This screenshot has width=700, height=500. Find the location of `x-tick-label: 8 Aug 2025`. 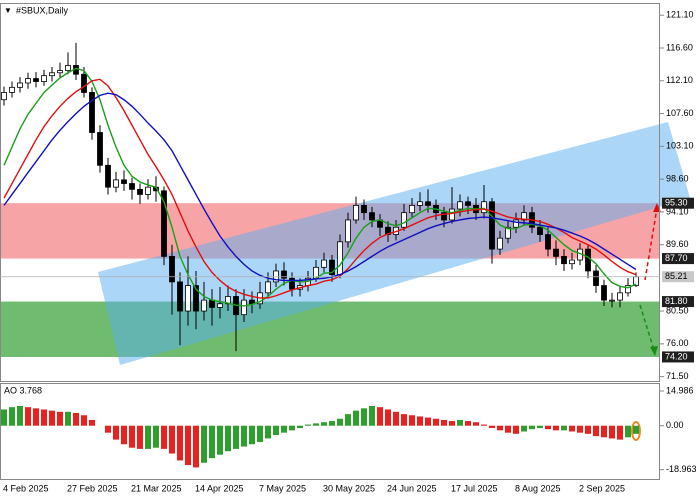

x-tick-label: 8 Aug 2025 is located at coordinates (538, 488).